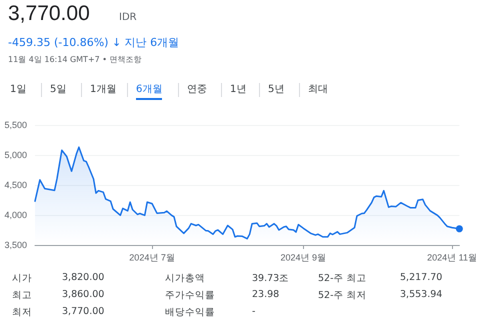 The image size is (480, 320). Describe the element at coordinates (128, 17) in the screenshot. I see `chart-subtitle: IDR` at that location.